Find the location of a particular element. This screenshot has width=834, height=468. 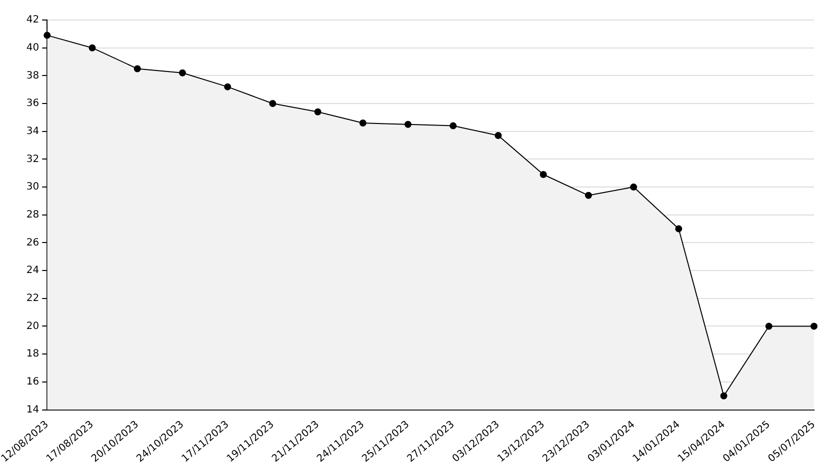

y-tick-label: 20 is located at coordinates (33, 326).